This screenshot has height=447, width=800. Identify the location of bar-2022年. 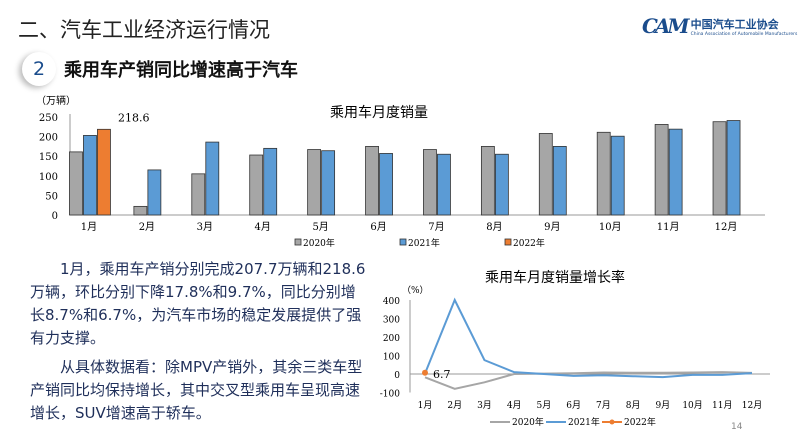
(104, 172).